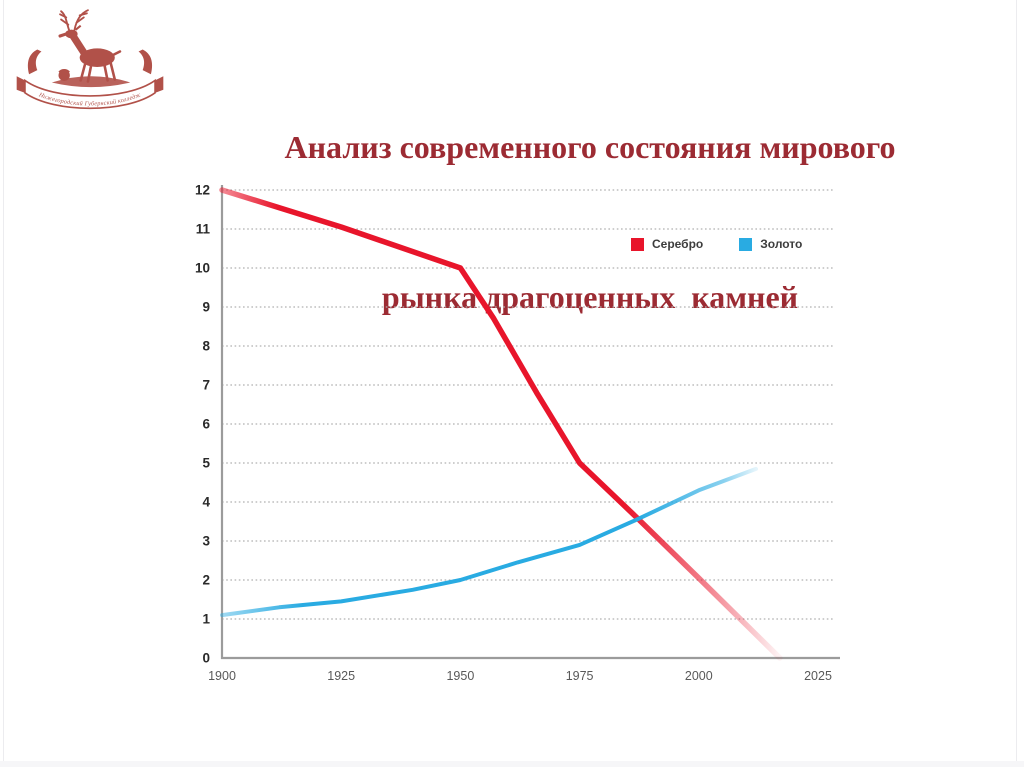  Describe the element at coordinates (222, 676) in the screenshot. I see `x-tick-label: 1900` at that location.